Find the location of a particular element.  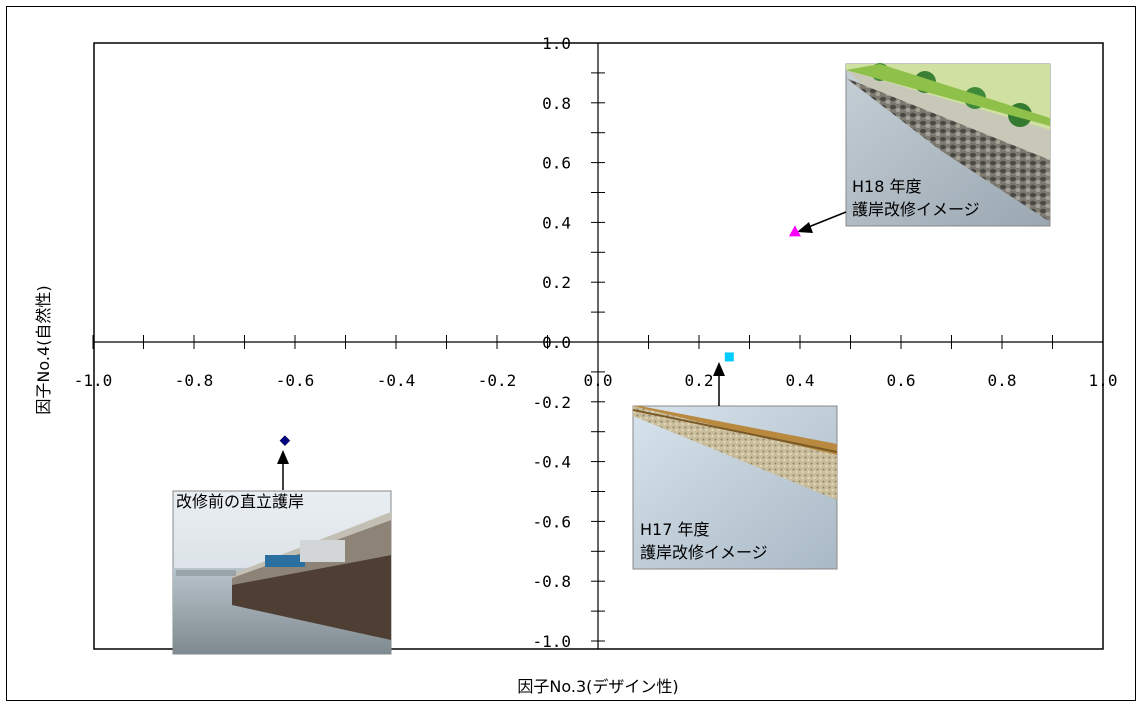

annotation-h18-line2: 護岸改修イメージ is located at coordinates (916, 209).